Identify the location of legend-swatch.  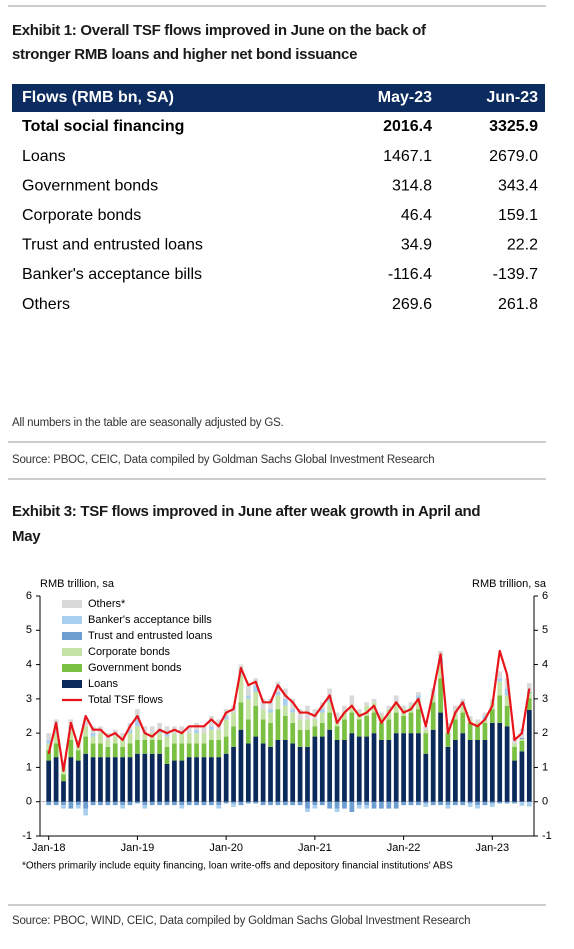
(72, 668).